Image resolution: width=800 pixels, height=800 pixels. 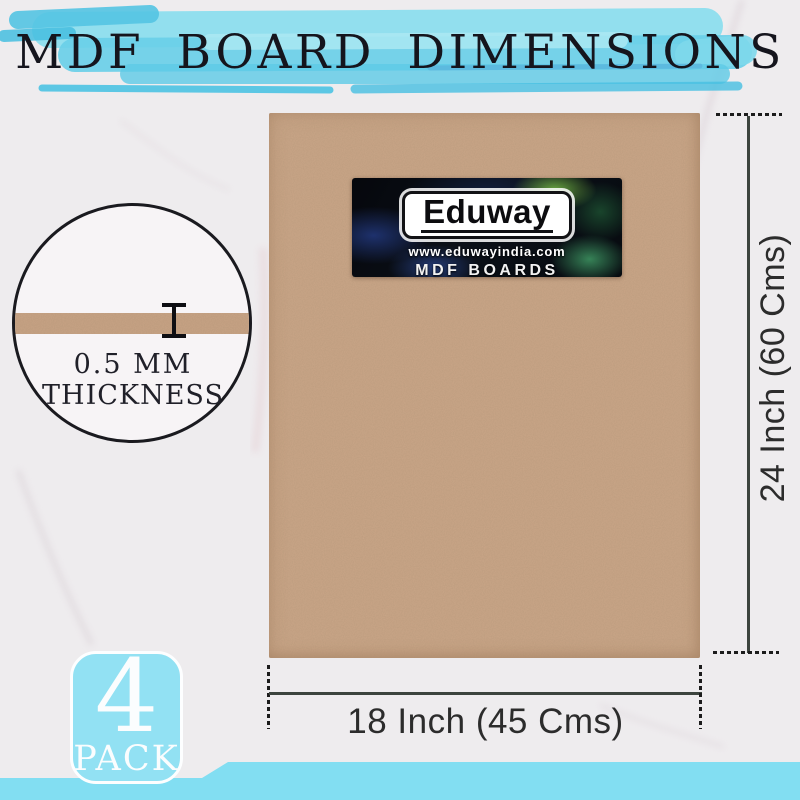 I want to click on board-cross-section, so click(x=132, y=323).